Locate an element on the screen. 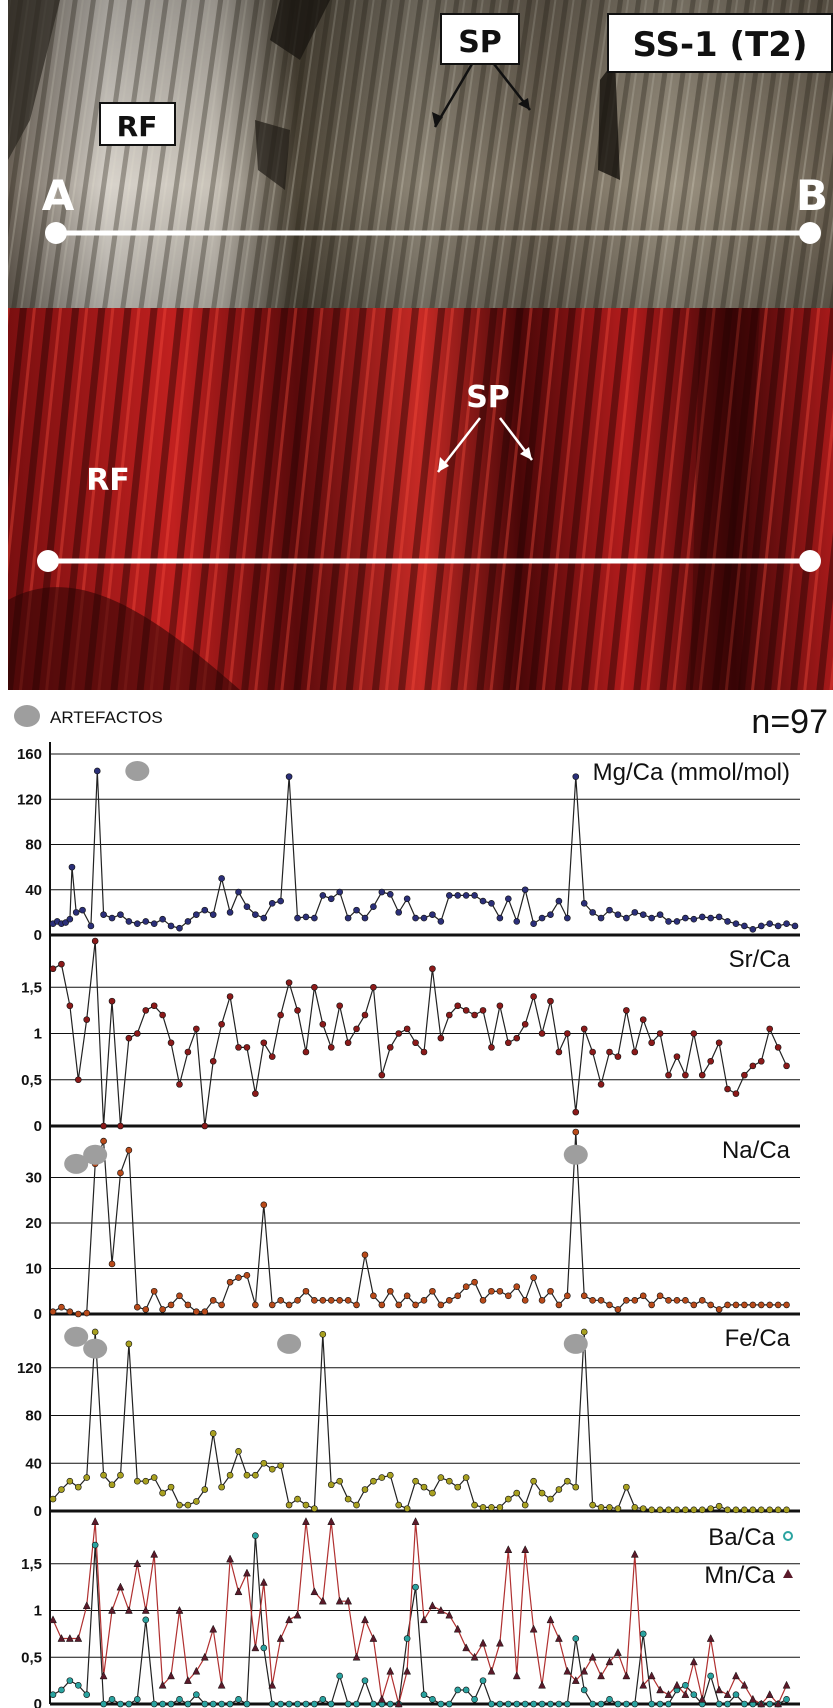 This screenshot has height=1708, width=833. panel-title: Fe/Ca is located at coordinates (758, 1338).